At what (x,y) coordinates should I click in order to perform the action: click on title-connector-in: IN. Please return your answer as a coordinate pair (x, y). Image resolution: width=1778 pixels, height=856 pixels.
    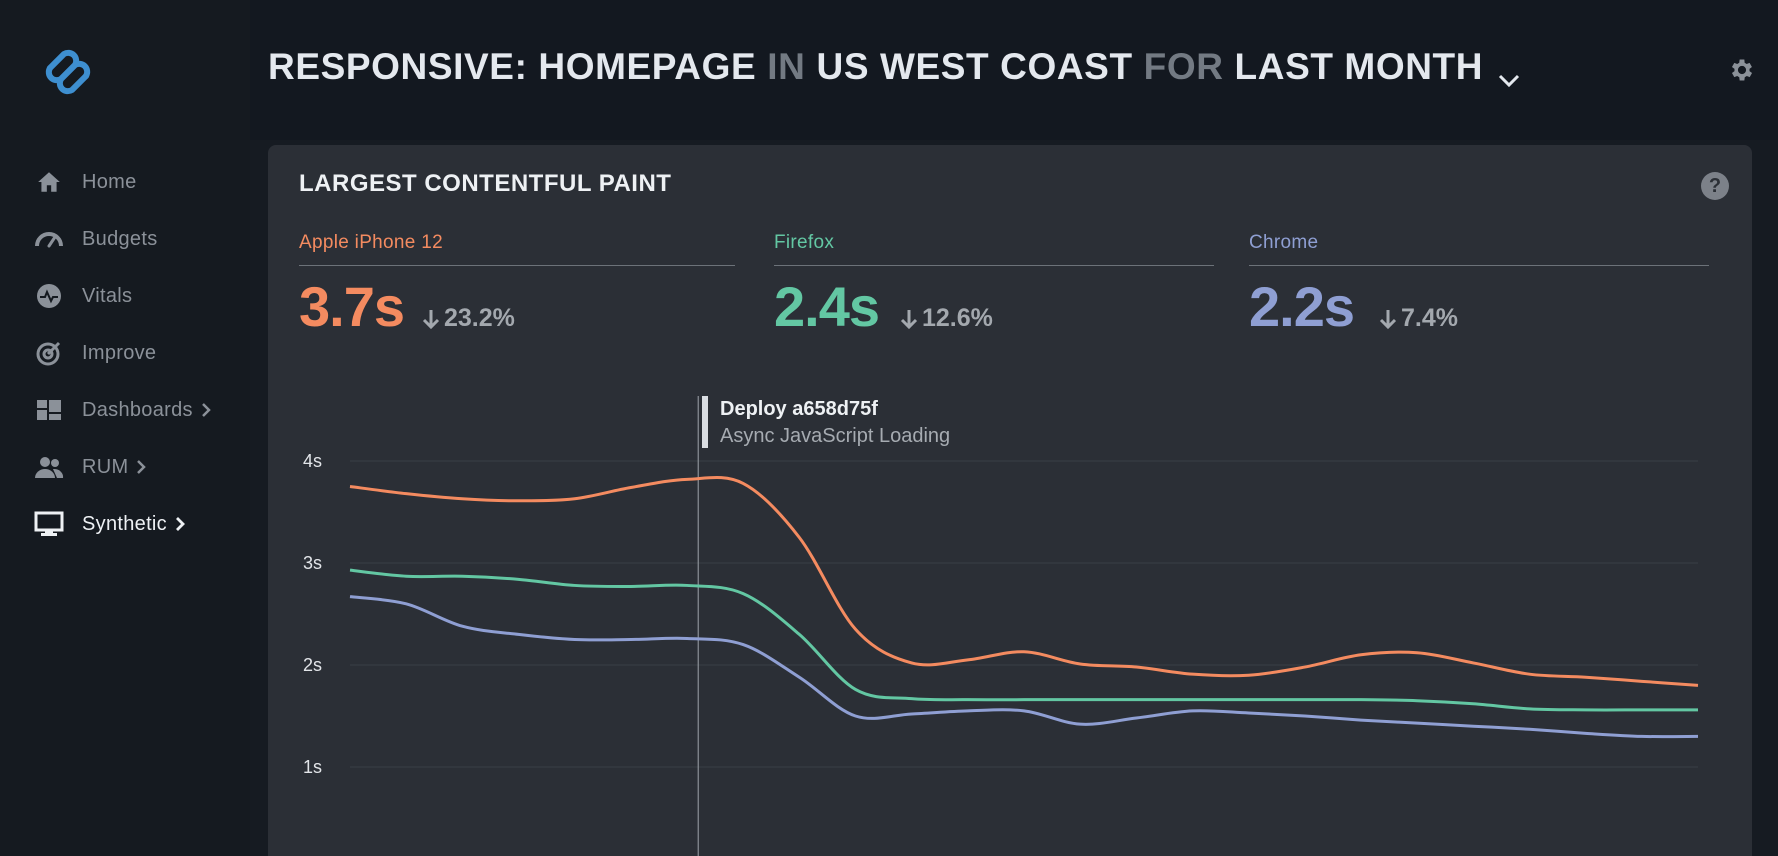
    Looking at the image, I should click on (786, 66).